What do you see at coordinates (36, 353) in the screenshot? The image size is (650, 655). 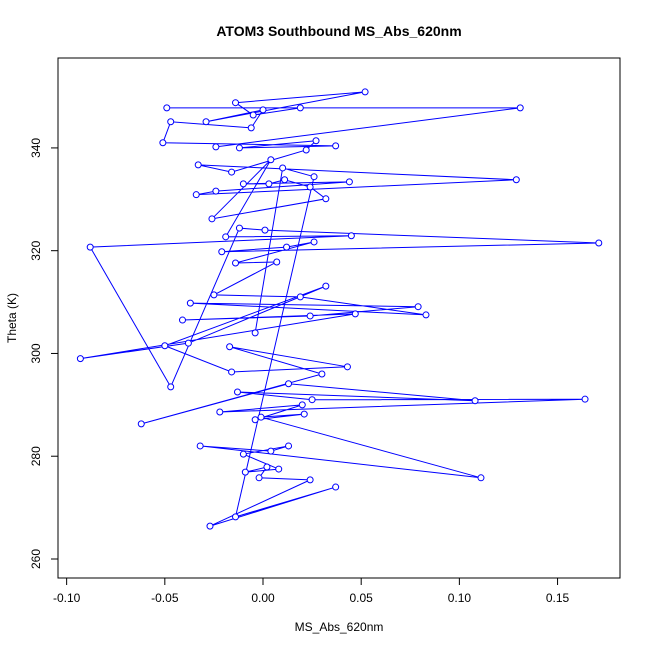 I see `y-tick-label: 300` at bounding box center [36, 353].